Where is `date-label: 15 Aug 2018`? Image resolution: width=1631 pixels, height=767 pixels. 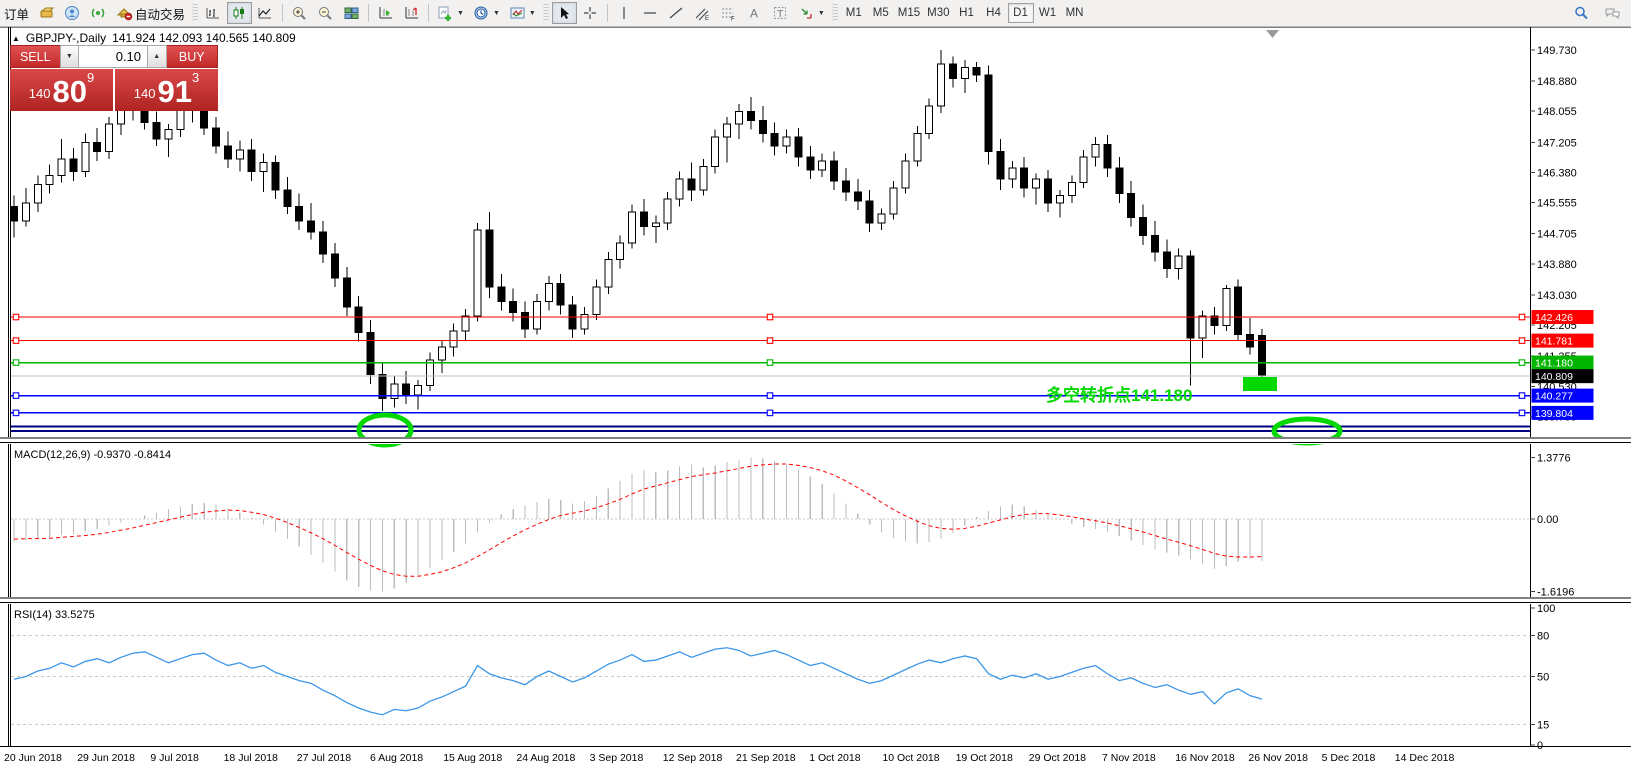
date-label: 15 Aug 2018 is located at coordinates (472, 758).